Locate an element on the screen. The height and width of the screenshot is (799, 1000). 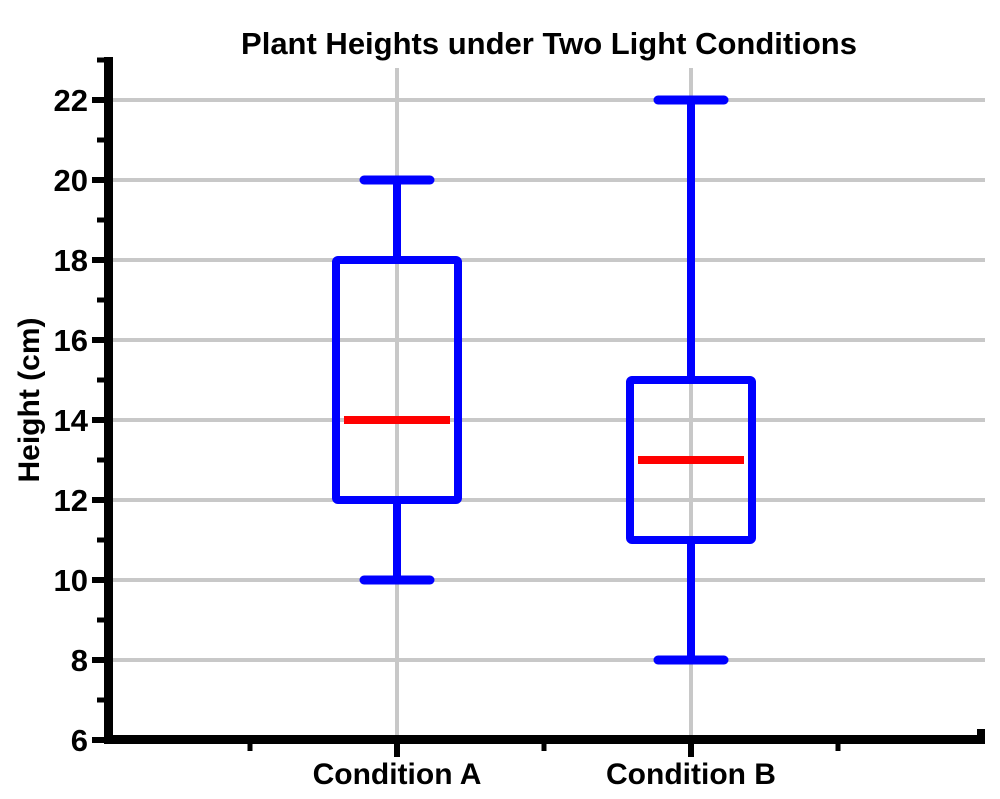
x-minor-tick-0.5 is located at coordinates (250, 747).